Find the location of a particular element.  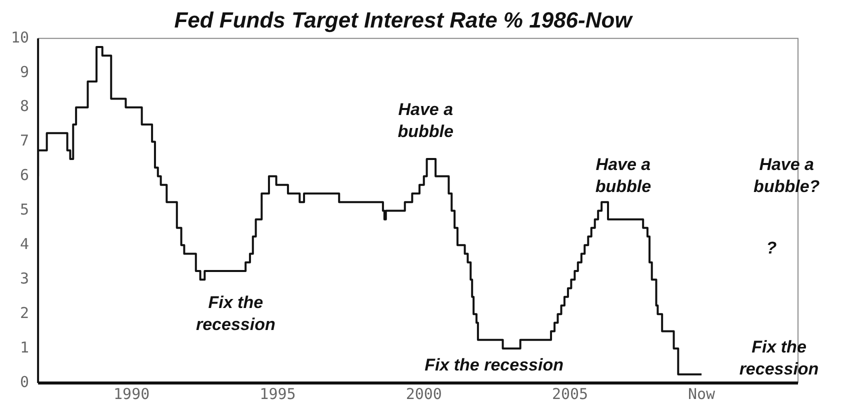

y-tick-label: 2 is located at coordinates (25, 313).